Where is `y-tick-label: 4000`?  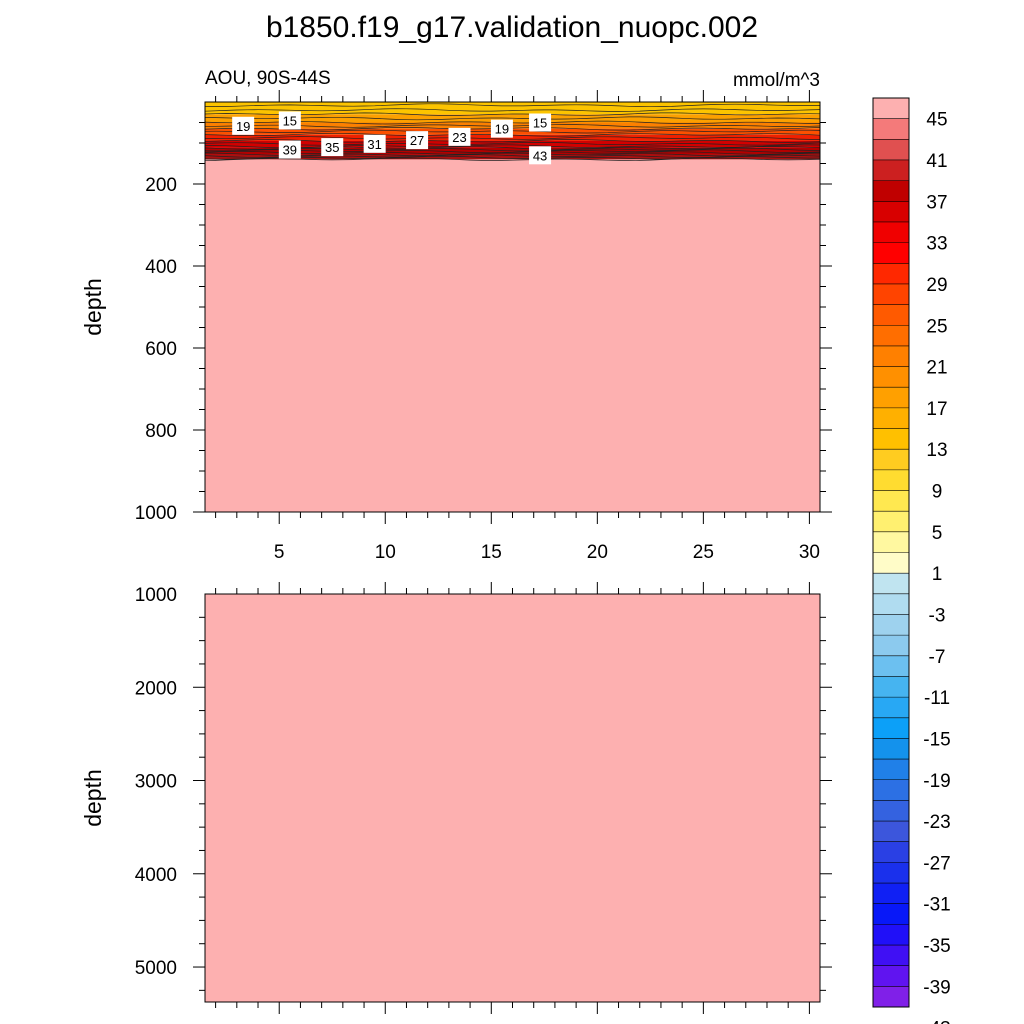
y-tick-label: 4000 is located at coordinates (156, 875).